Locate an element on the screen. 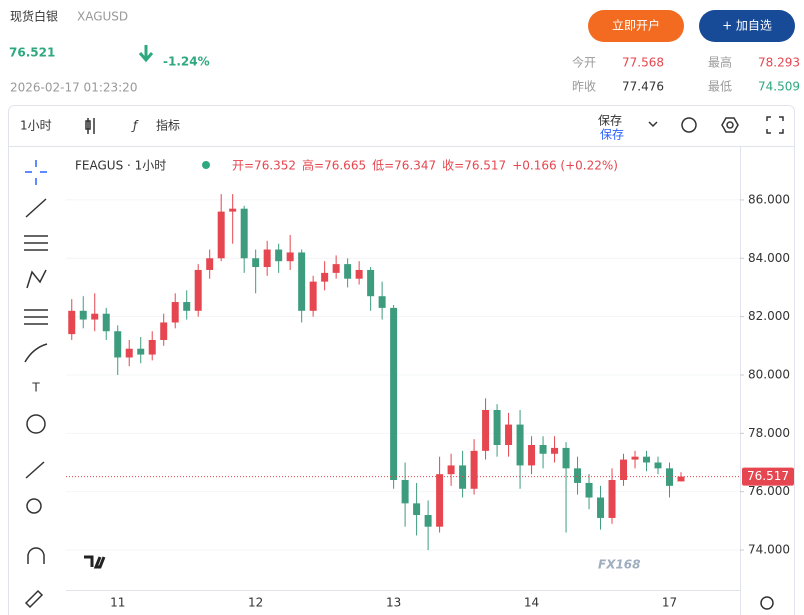 The width and height of the screenshot is (804, 615). line-tool is located at coordinates (36, 208).